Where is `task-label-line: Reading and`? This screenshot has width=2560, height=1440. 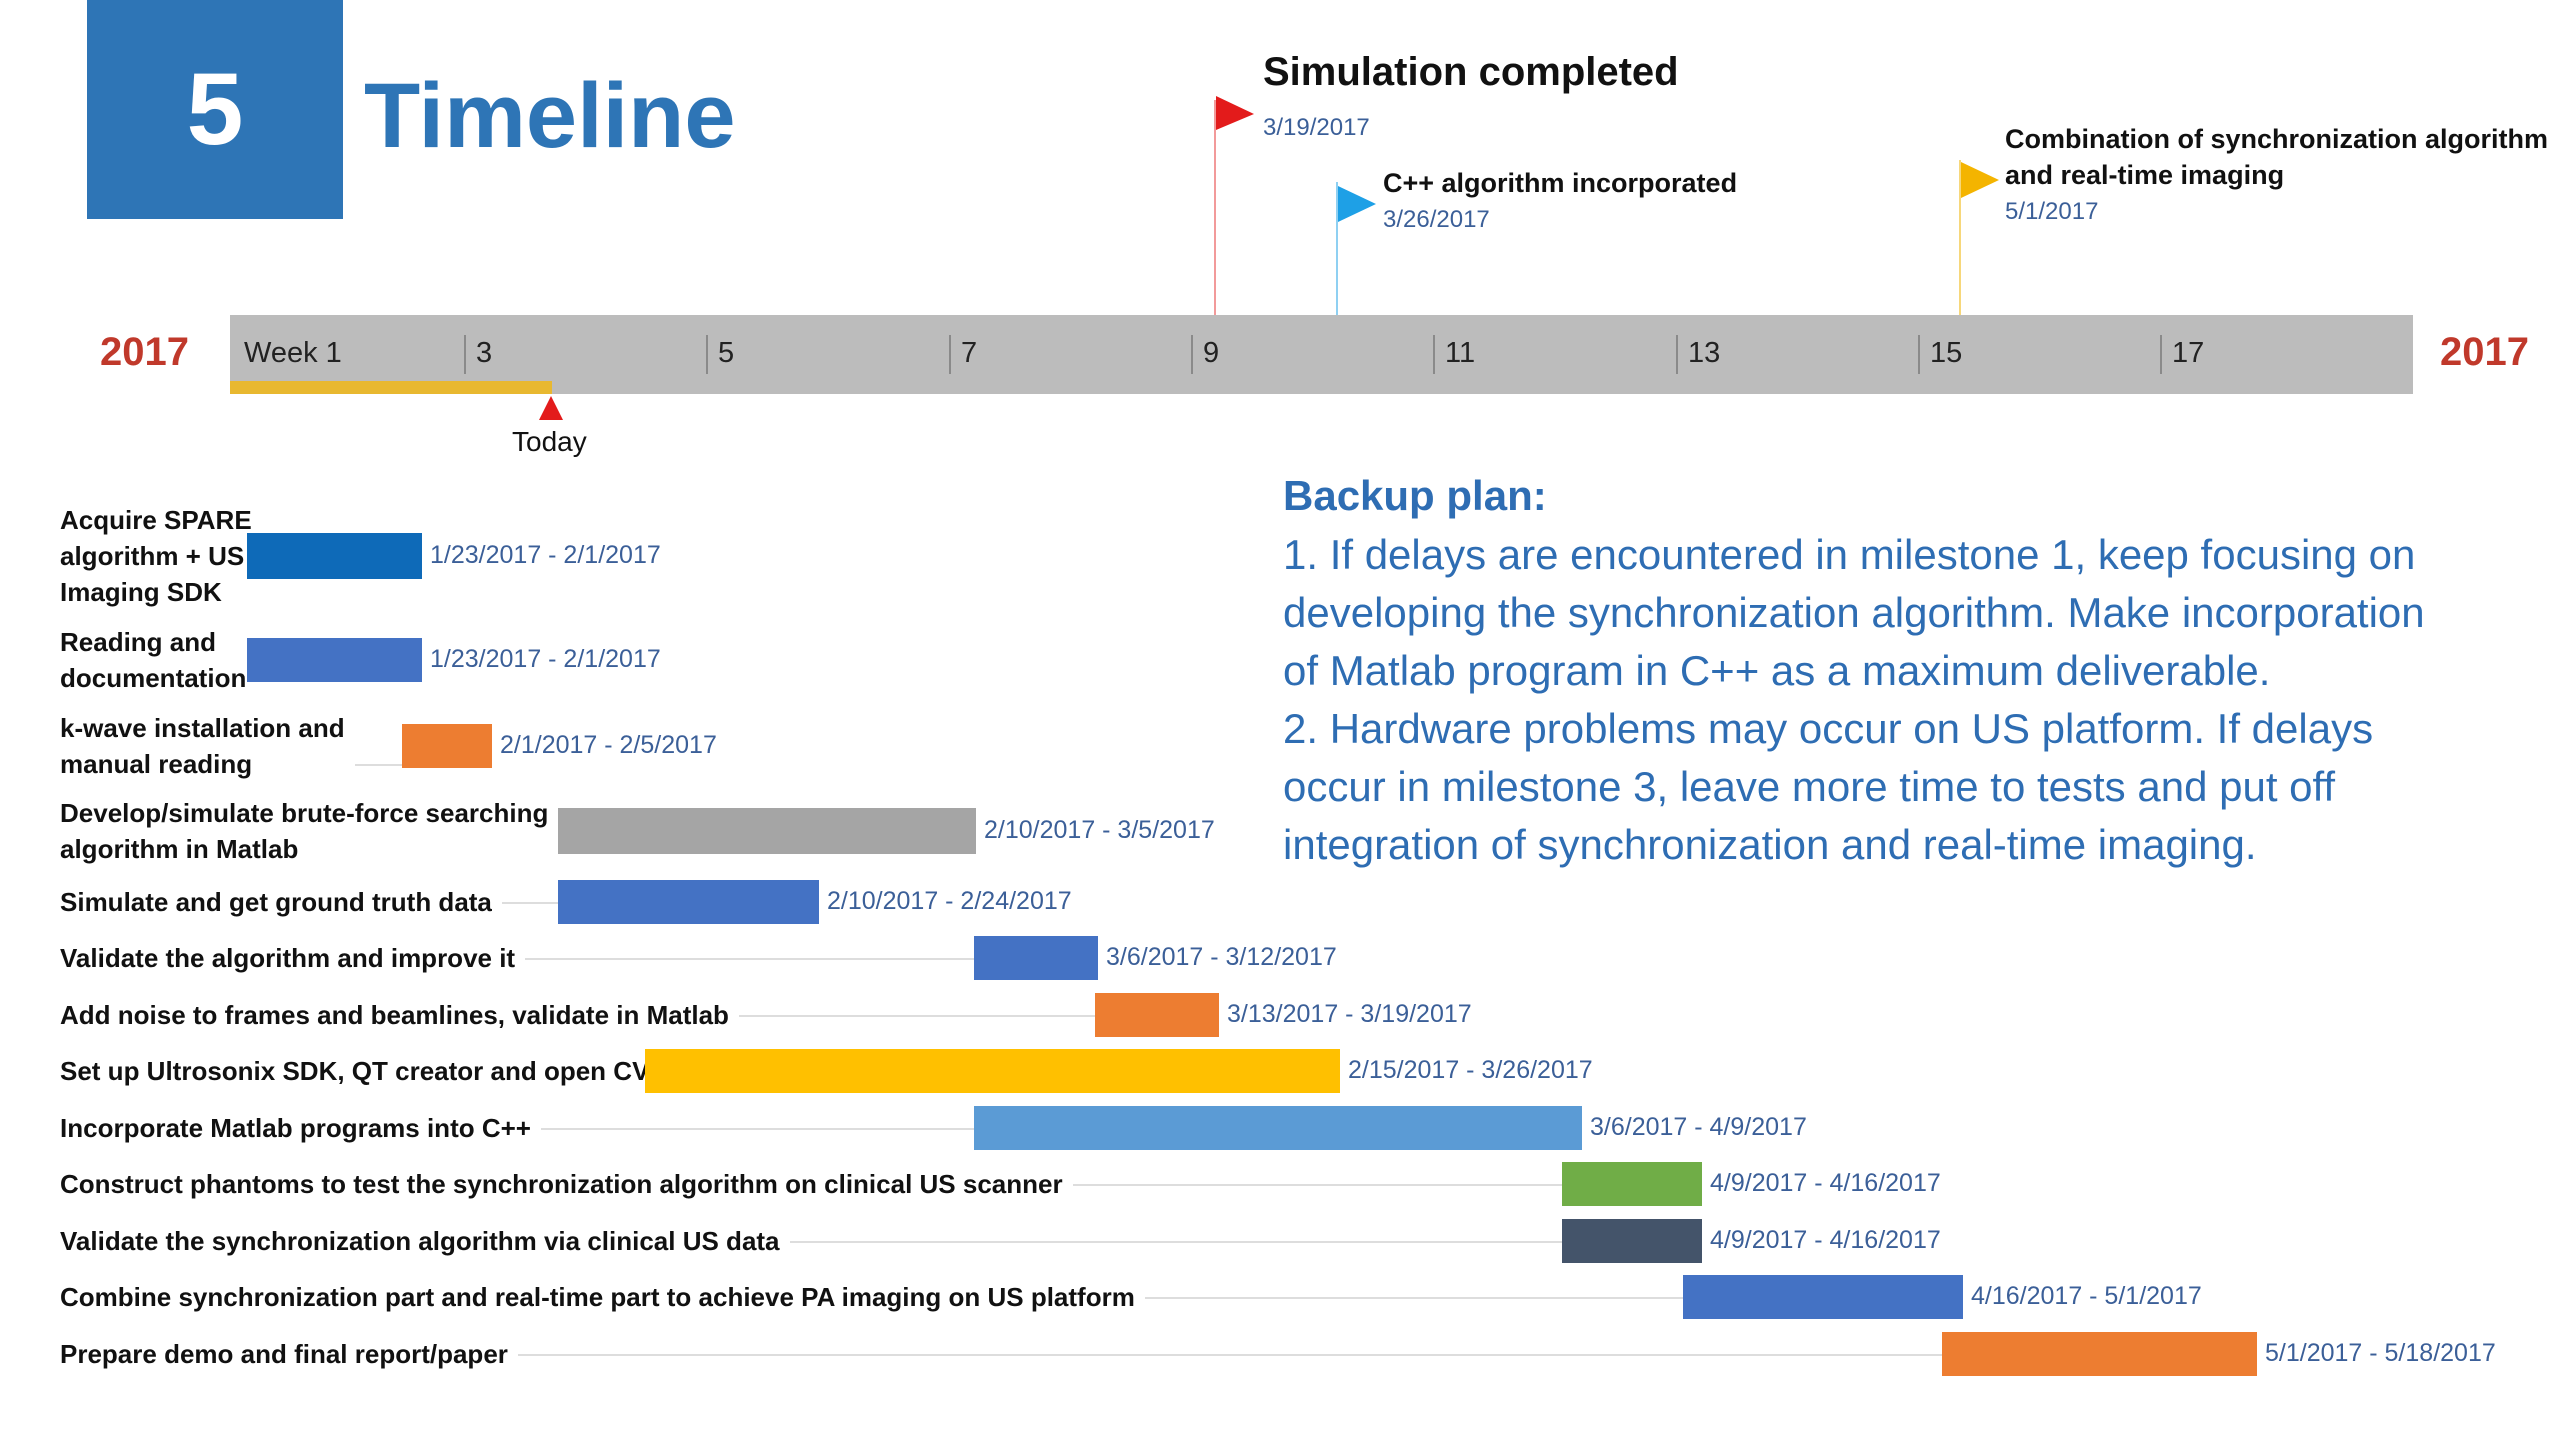 task-label-line: Reading and is located at coordinates (138, 642).